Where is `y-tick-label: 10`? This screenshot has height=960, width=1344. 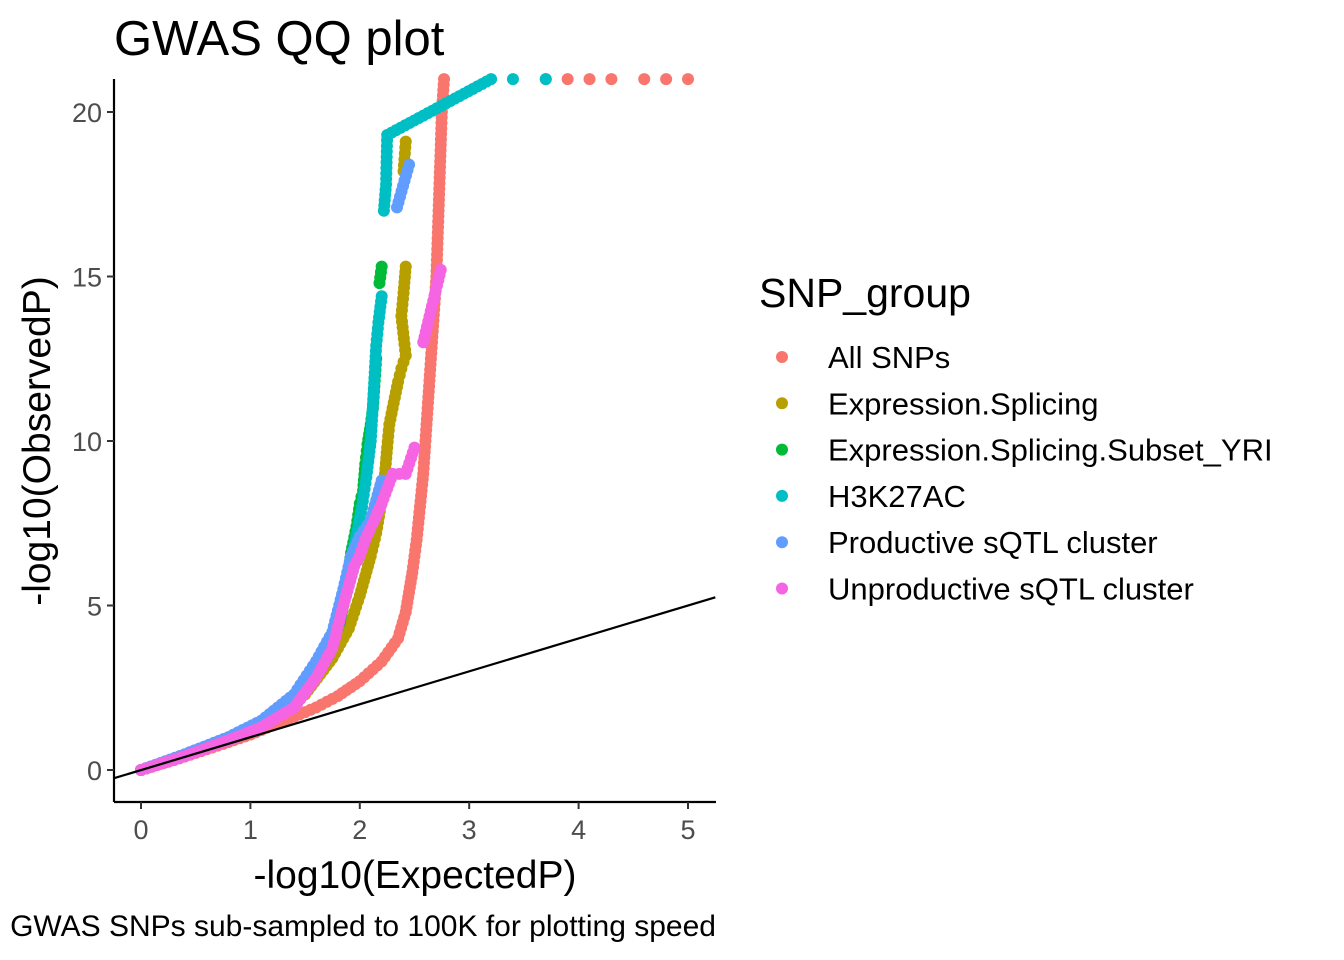 y-tick-label: 10 is located at coordinates (87, 442).